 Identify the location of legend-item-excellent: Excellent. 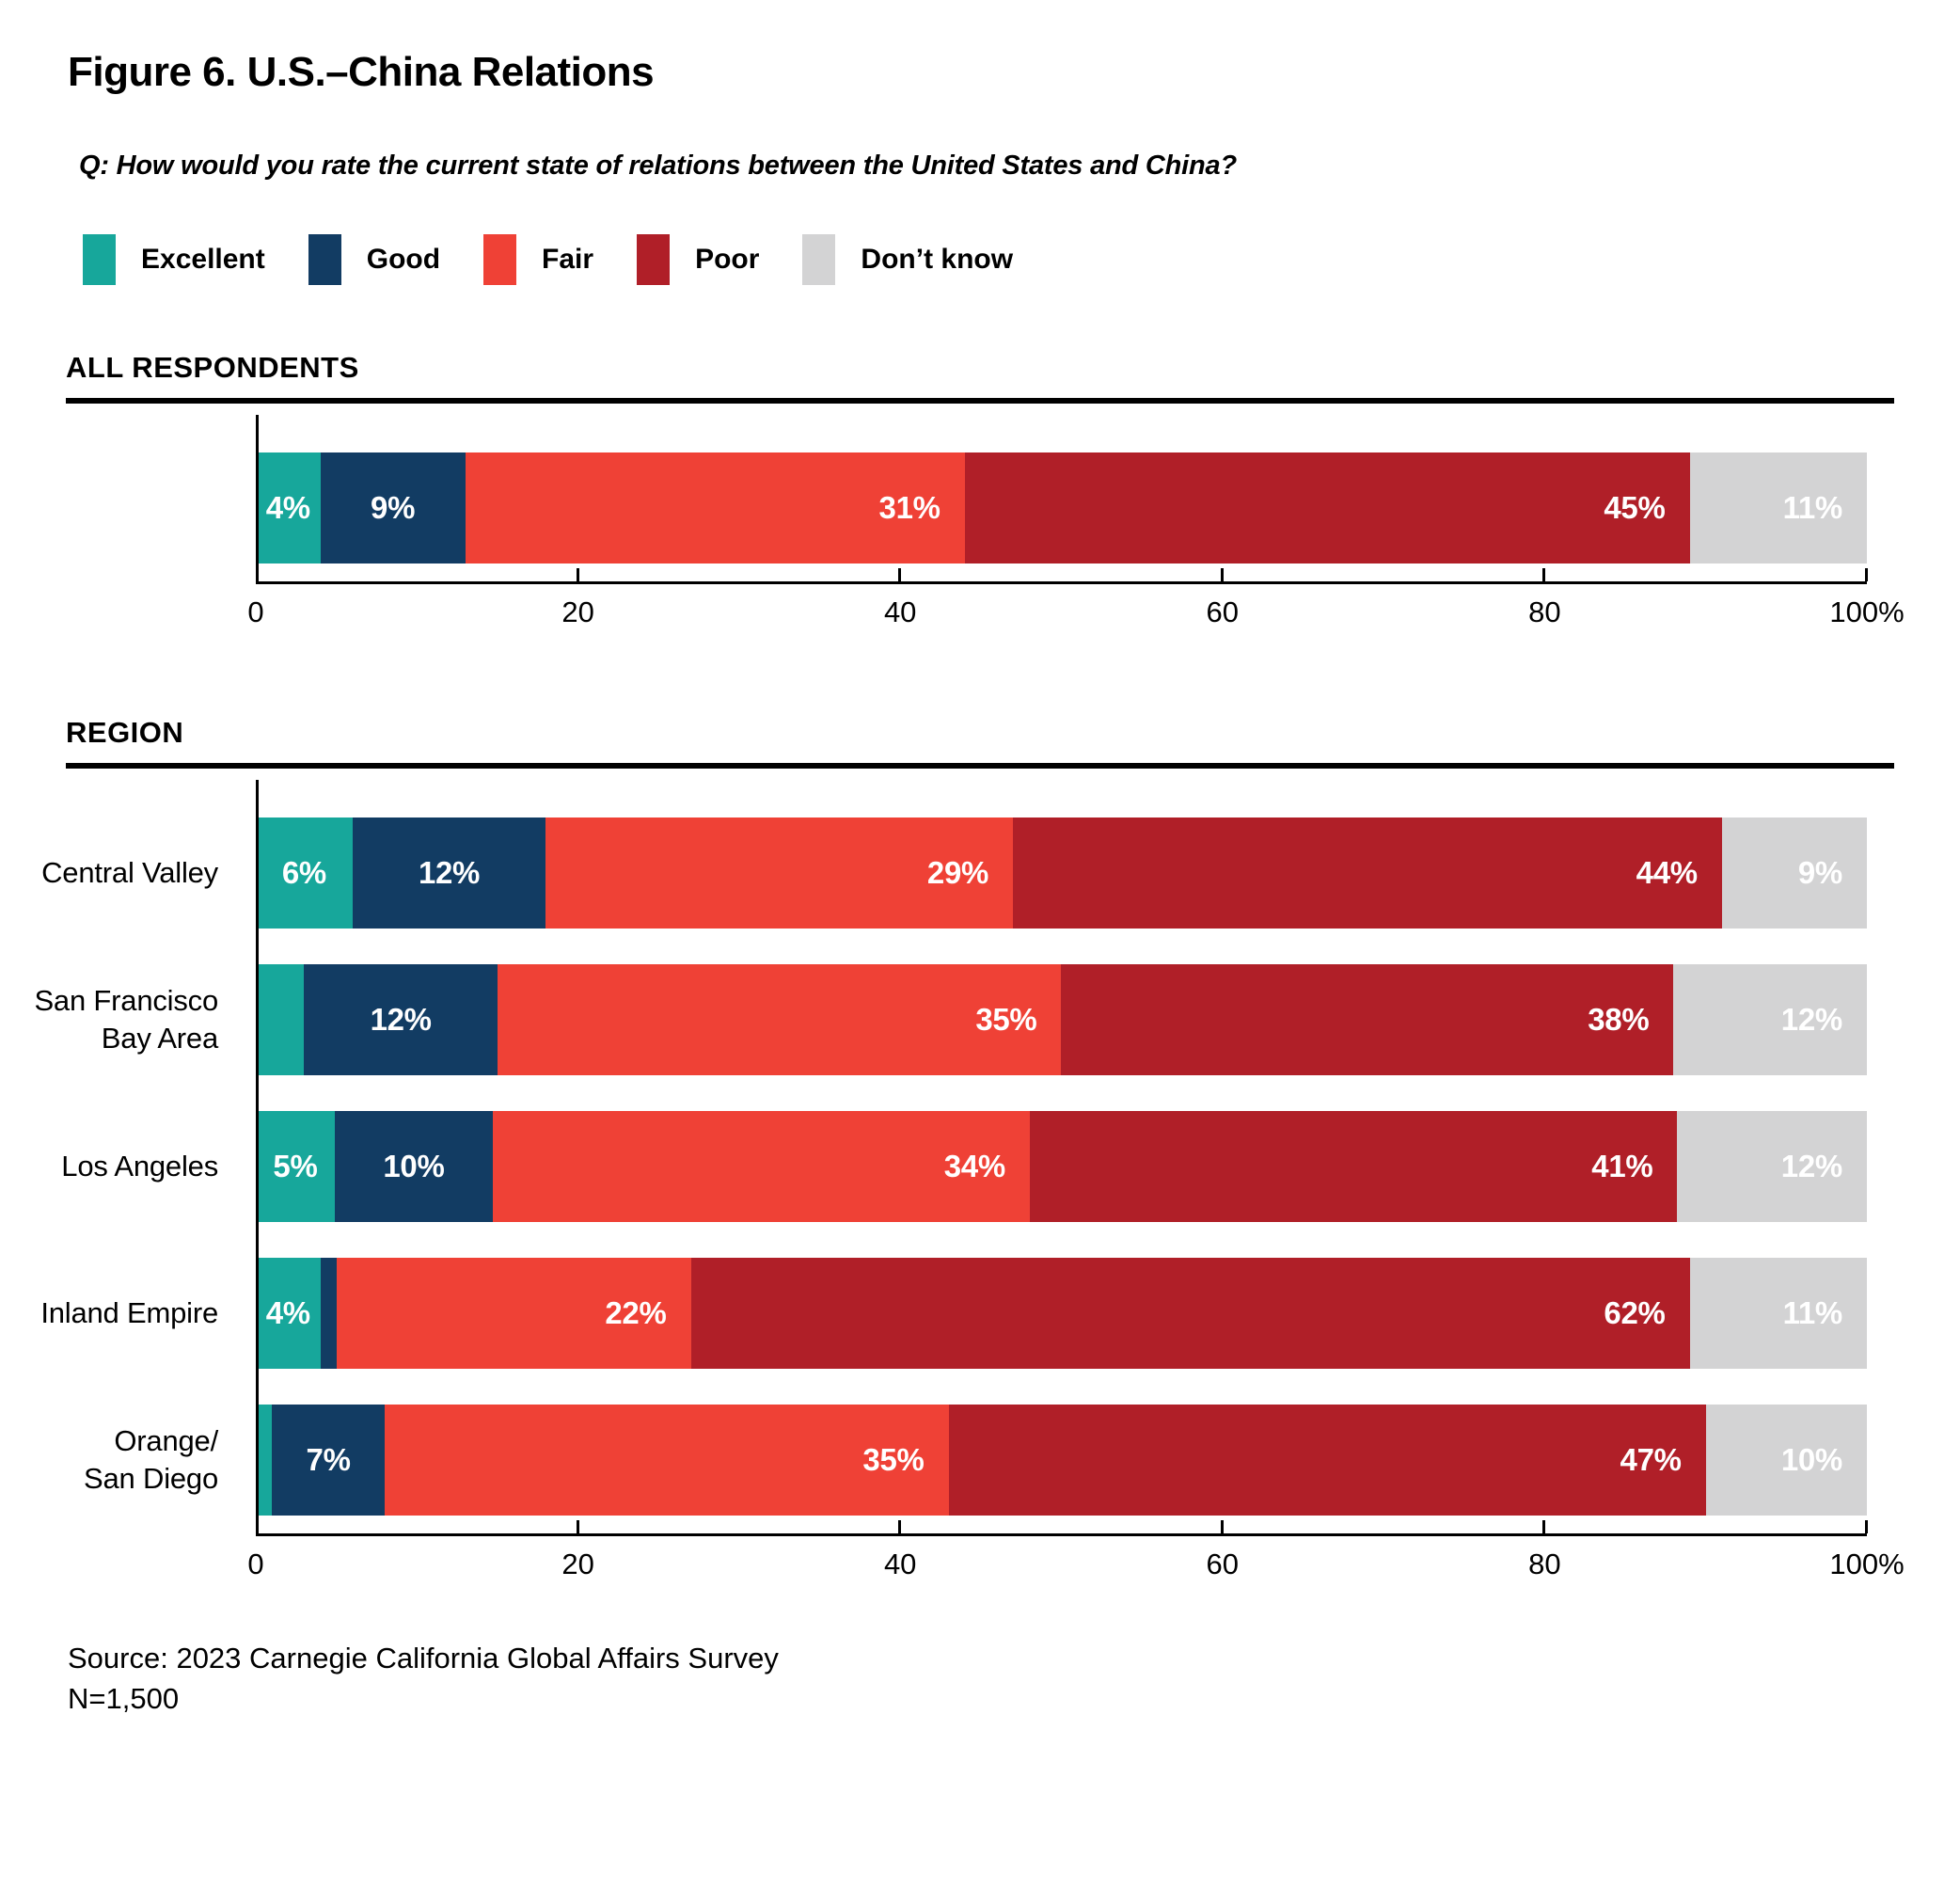
(174, 259).